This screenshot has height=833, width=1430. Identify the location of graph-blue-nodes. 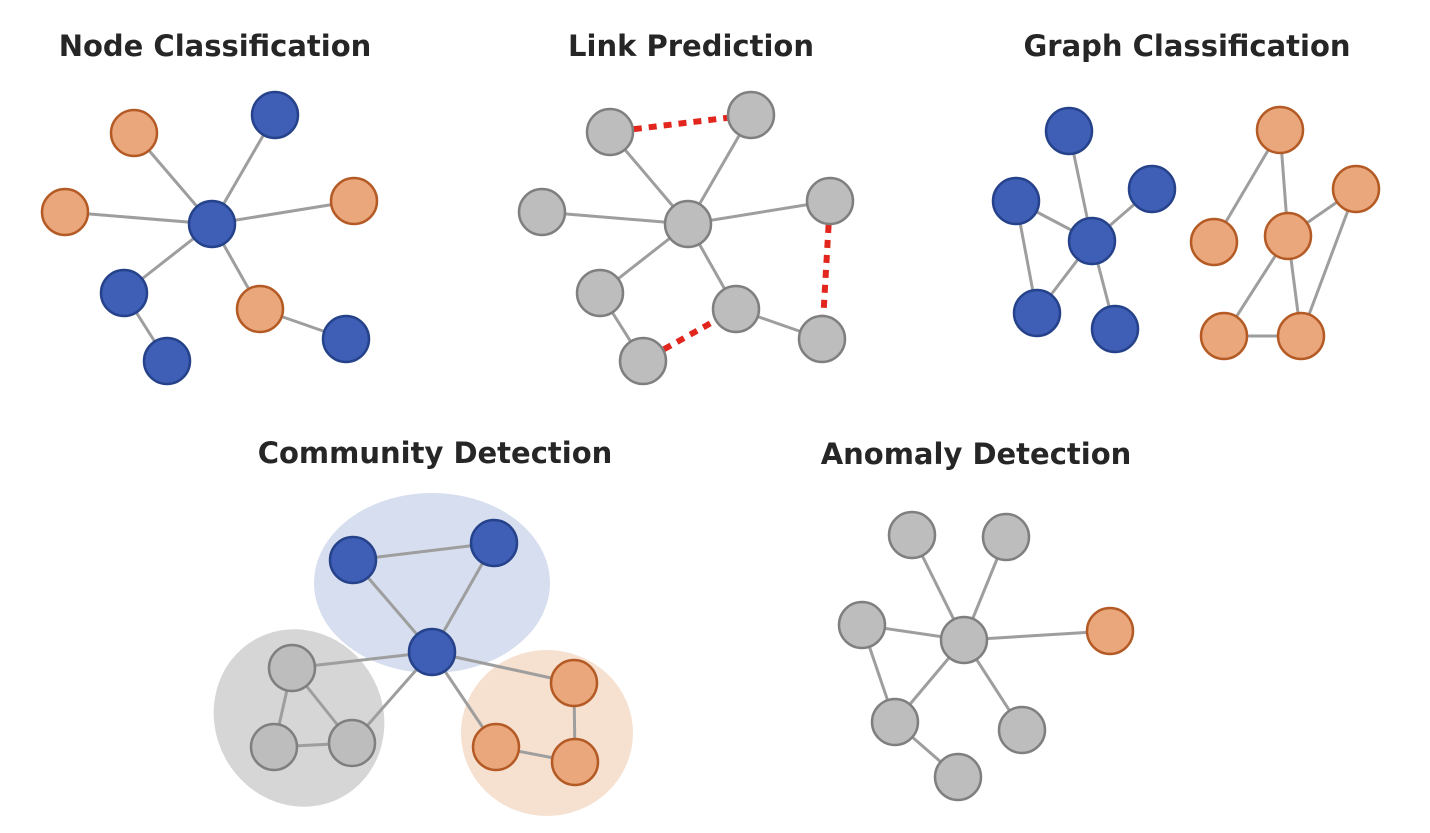
(1084, 230).